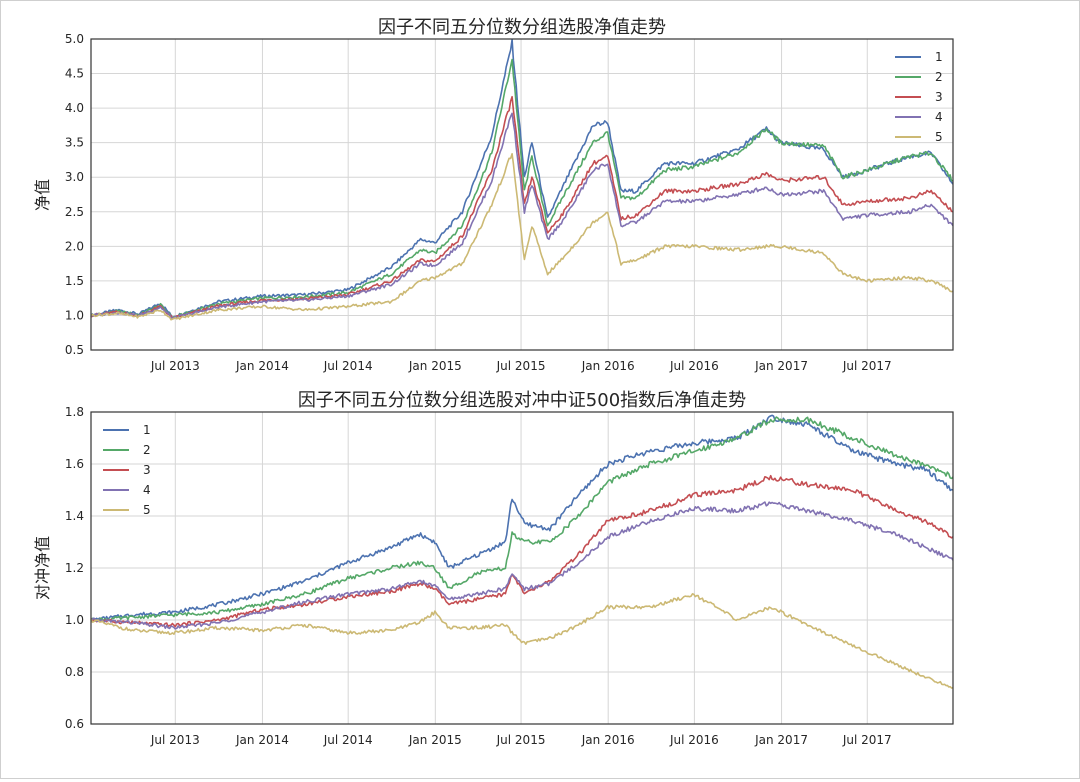 The height and width of the screenshot is (782, 1080). Describe the element at coordinates (74, 281) in the screenshot. I see `y-tick-label: 1.5` at that location.